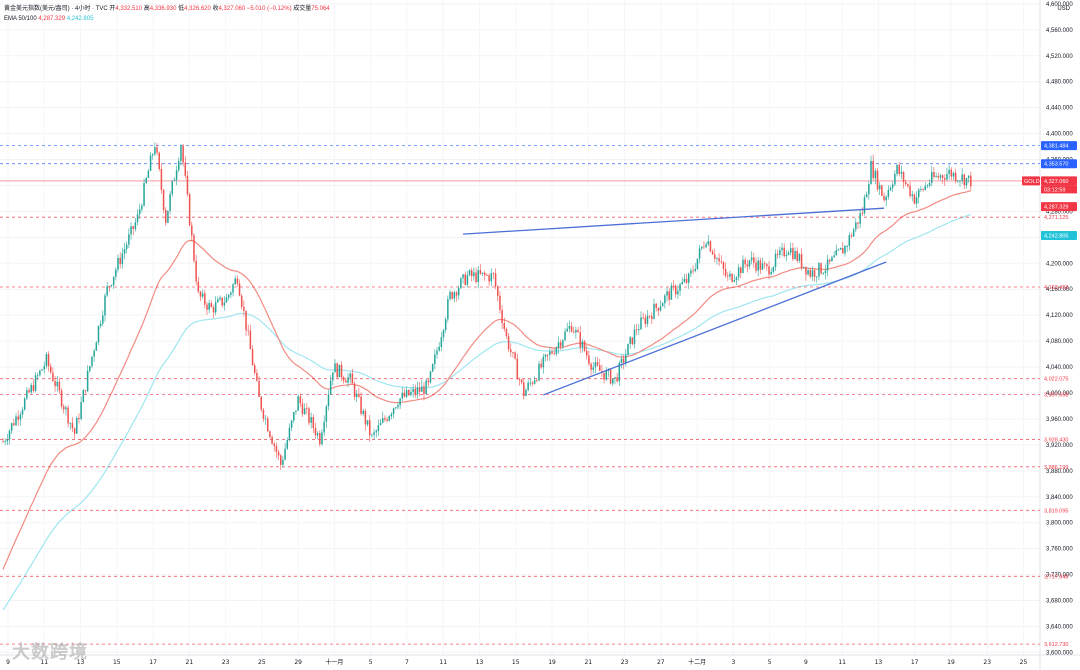  What do you see at coordinates (1056, 396) in the screenshot?
I see `price-marker-support: 3,997.658` at bounding box center [1056, 396].